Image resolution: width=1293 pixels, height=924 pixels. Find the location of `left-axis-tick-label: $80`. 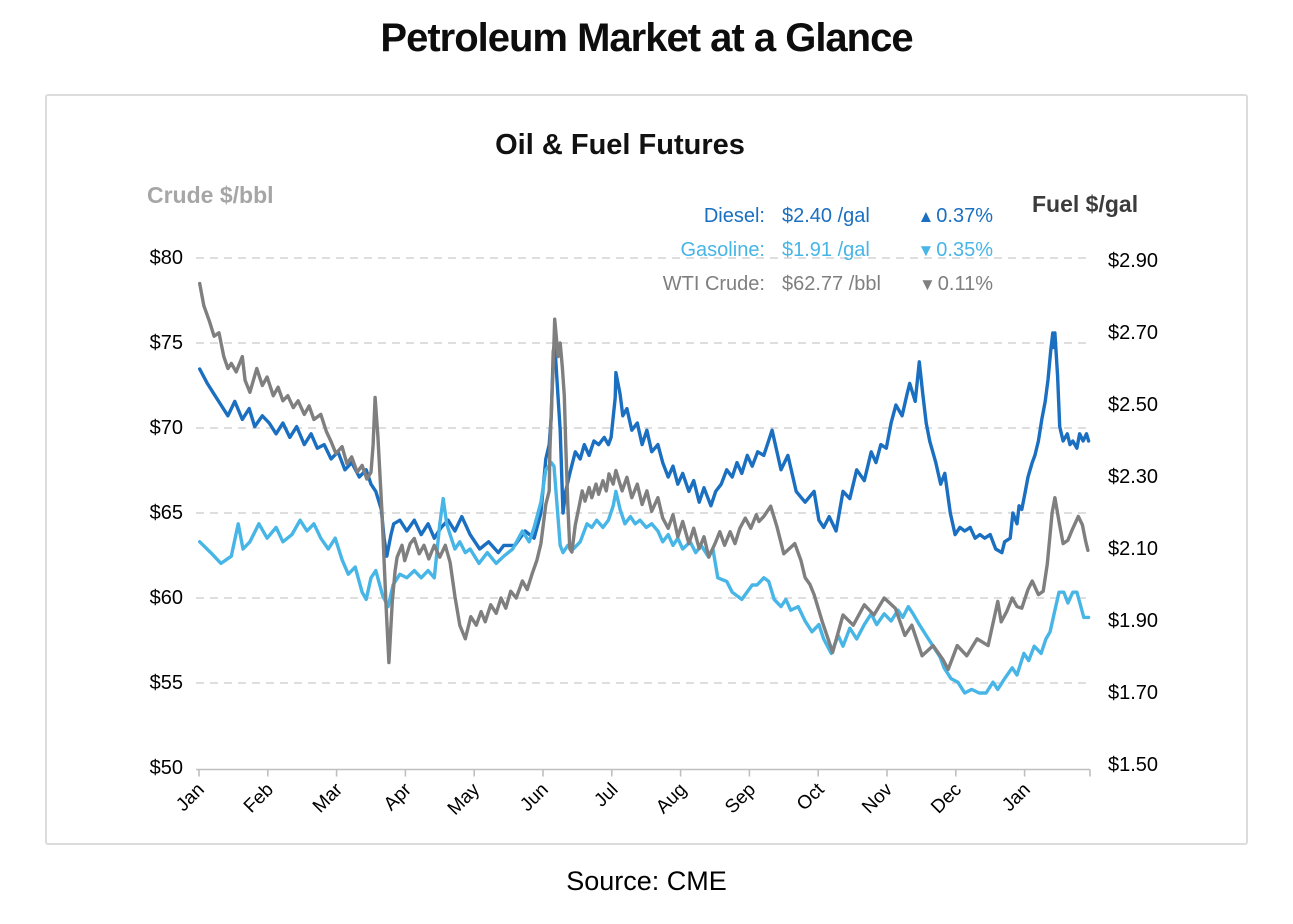

left-axis-tick-label: $80 is located at coordinates (166, 258).